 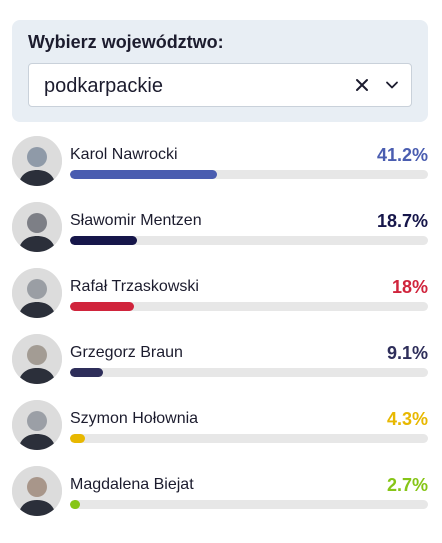 What do you see at coordinates (126, 42) in the screenshot?
I see `region-selector-label: Wybierz województwo:` at bounding box center [126, 42].